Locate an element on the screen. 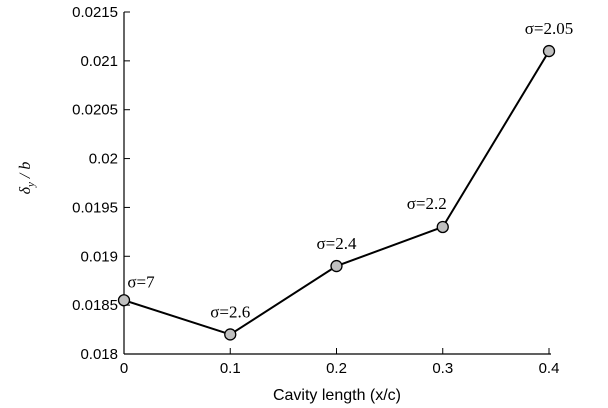 The width and height of the screenshot is (608, 408). x-tick-label: 0.2 is located at coordinates (336, 368).